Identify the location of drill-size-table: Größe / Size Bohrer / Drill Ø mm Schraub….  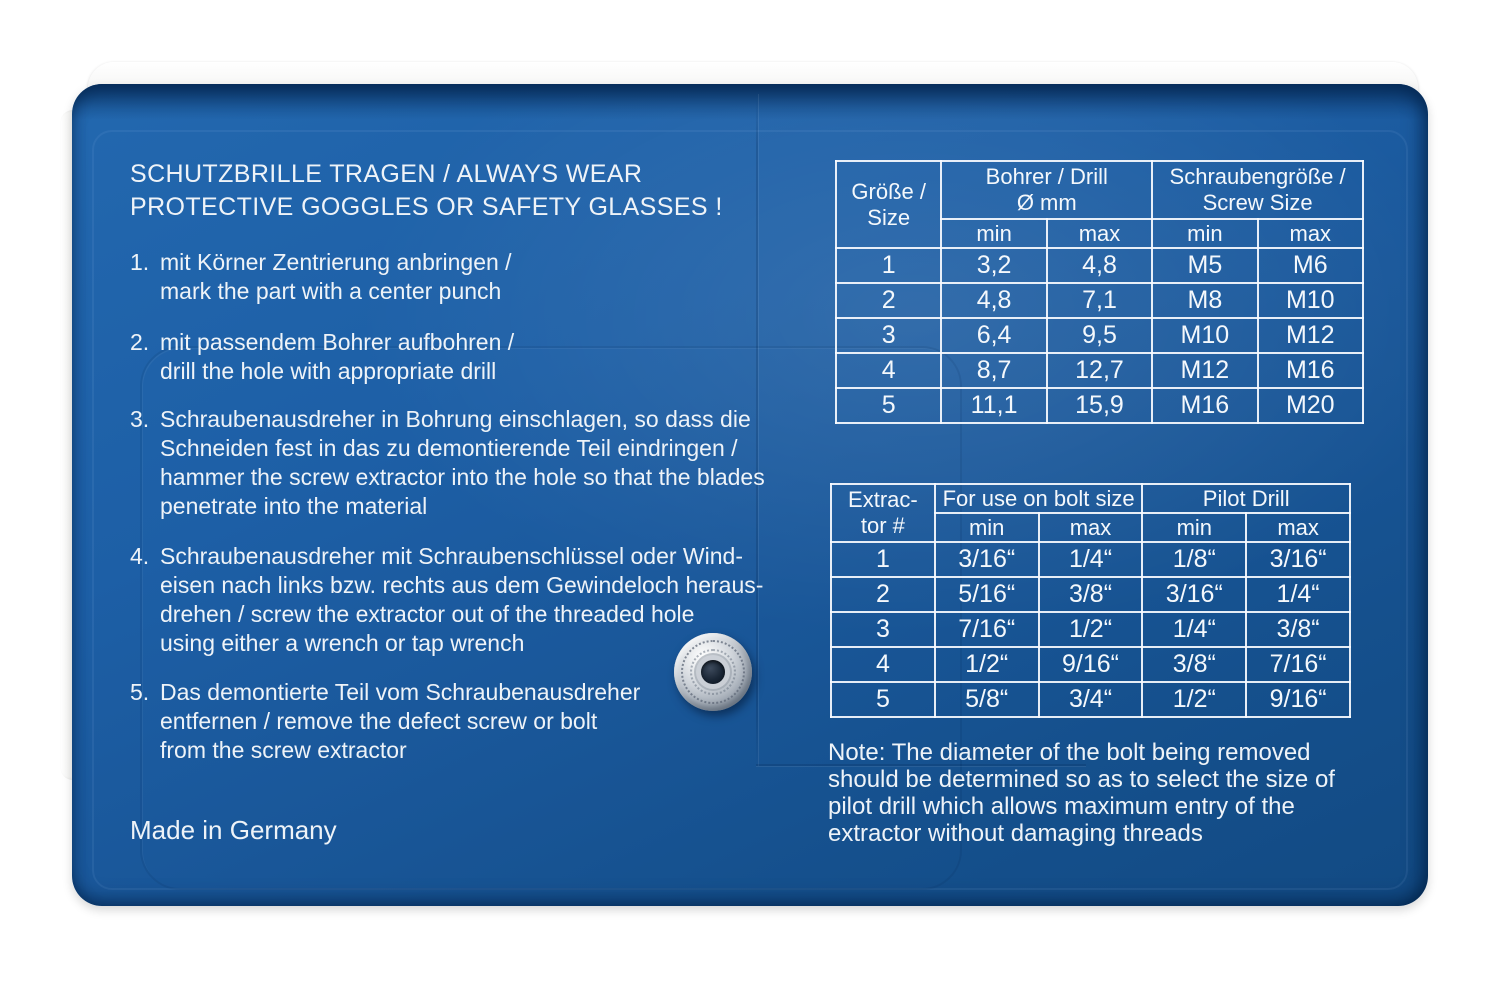
(1099, 292).